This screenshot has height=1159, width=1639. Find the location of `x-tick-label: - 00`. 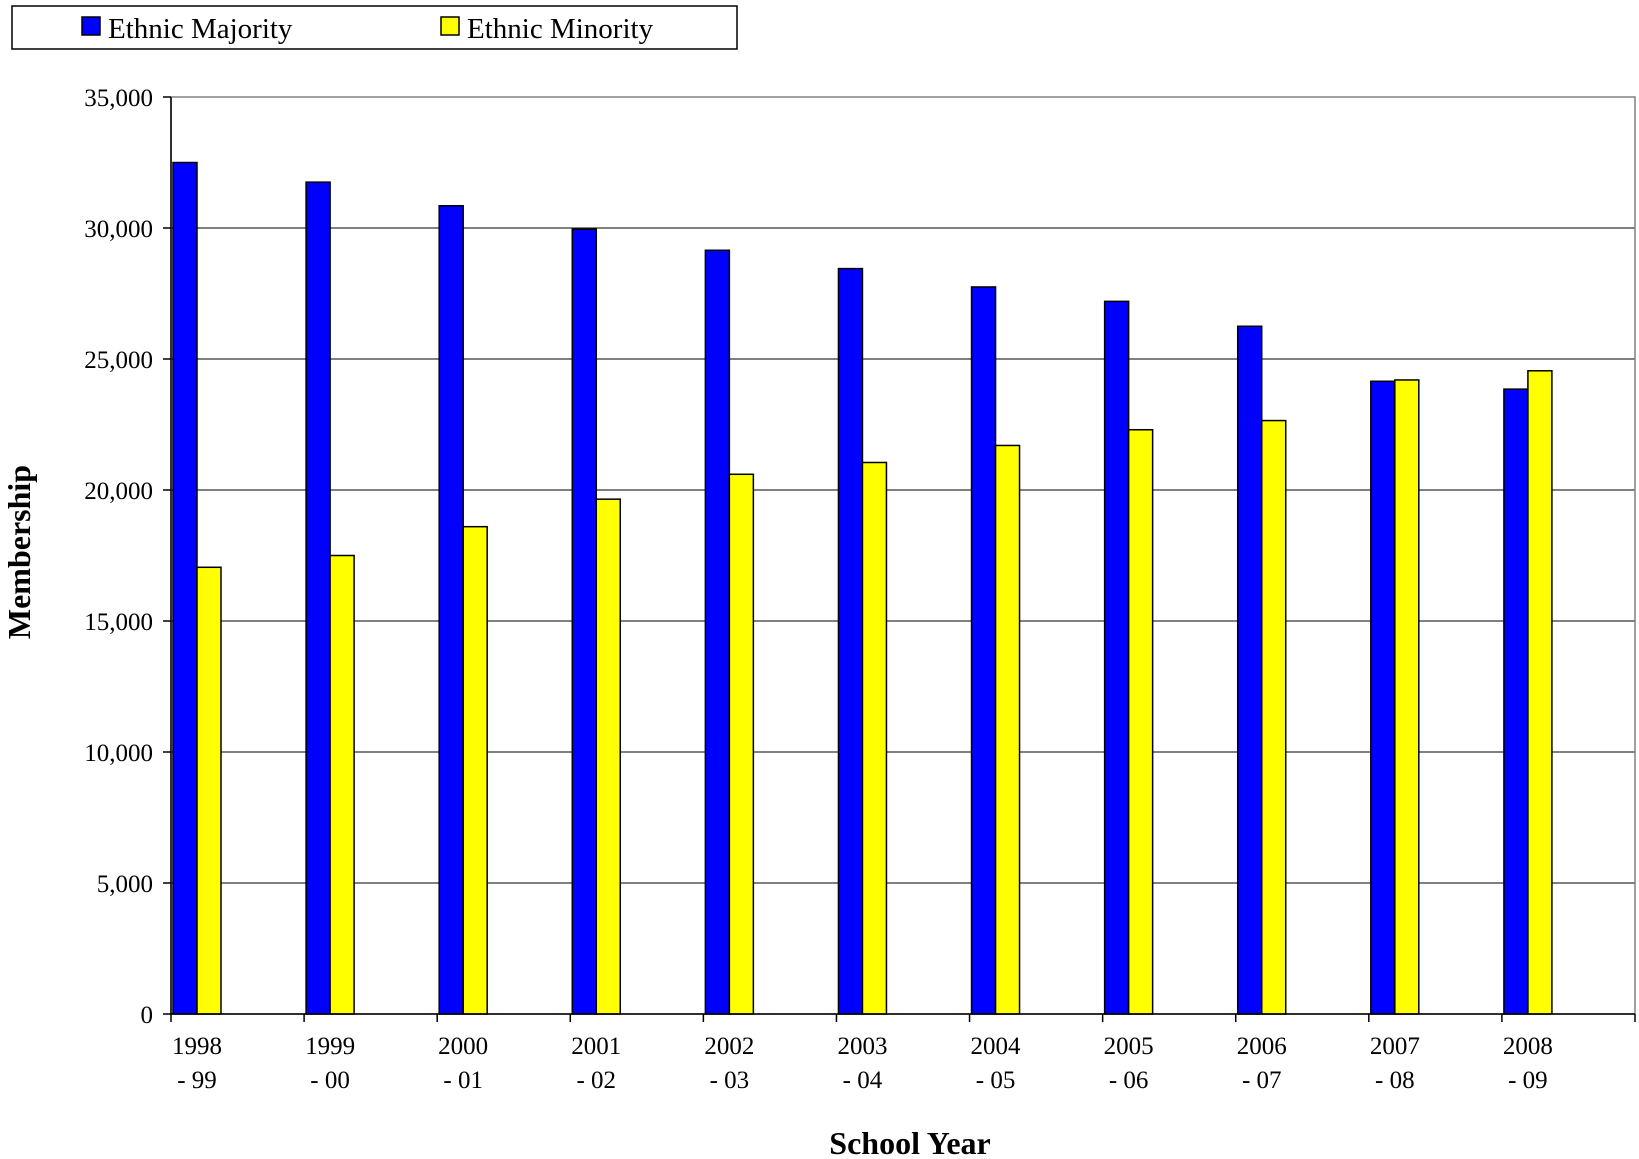

x-tick-label: - 00 is located at coordinates (330, 1080).